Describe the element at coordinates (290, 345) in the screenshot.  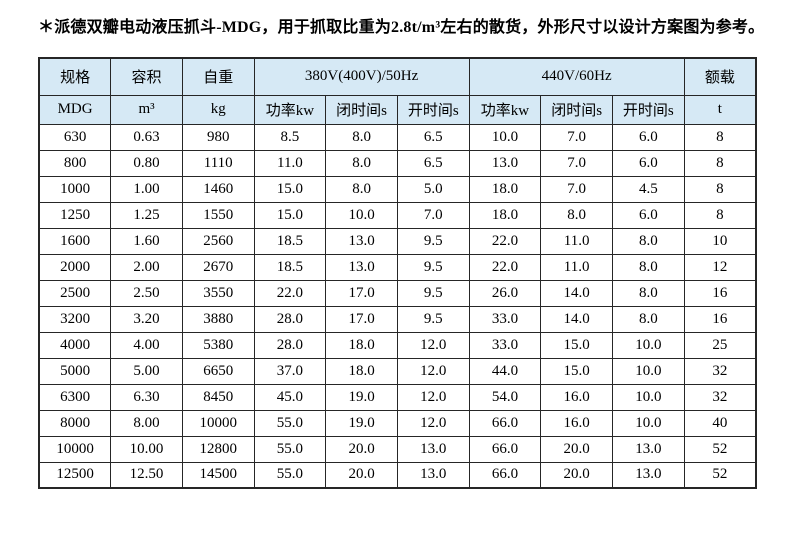
I see `table-cell: 28.0` at that location.